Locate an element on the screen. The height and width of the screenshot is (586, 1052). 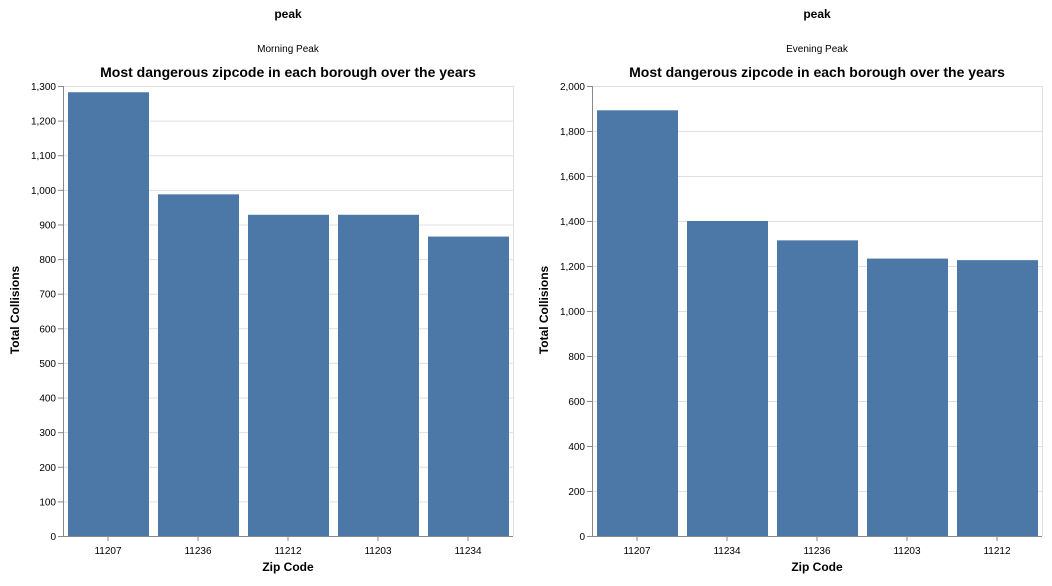
y-tick-label: 1,800 is located at coordinates (572, 132).